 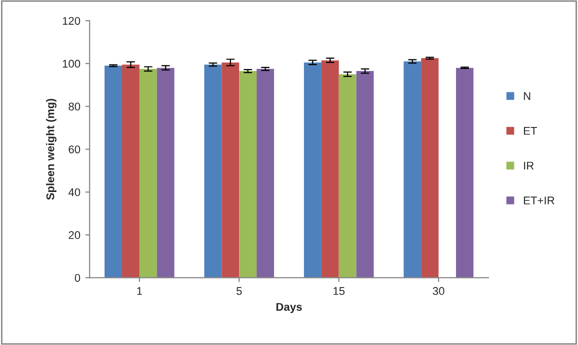 What do you see at coordinates (438, 291) in the screenshot?
I see `x-tick-label: 30` at bounding box center [438, 291].